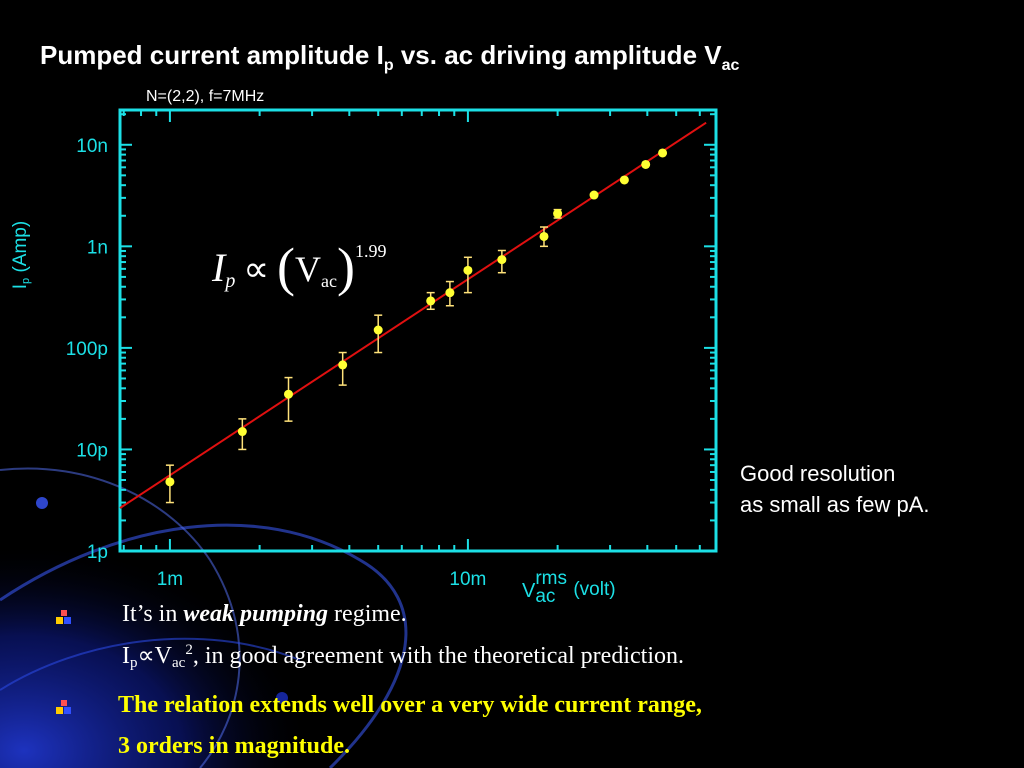 The image size is (1024, 768). I want to click on chart-subtitle: N=(2,2), f=7MHz, so click(205, 96).